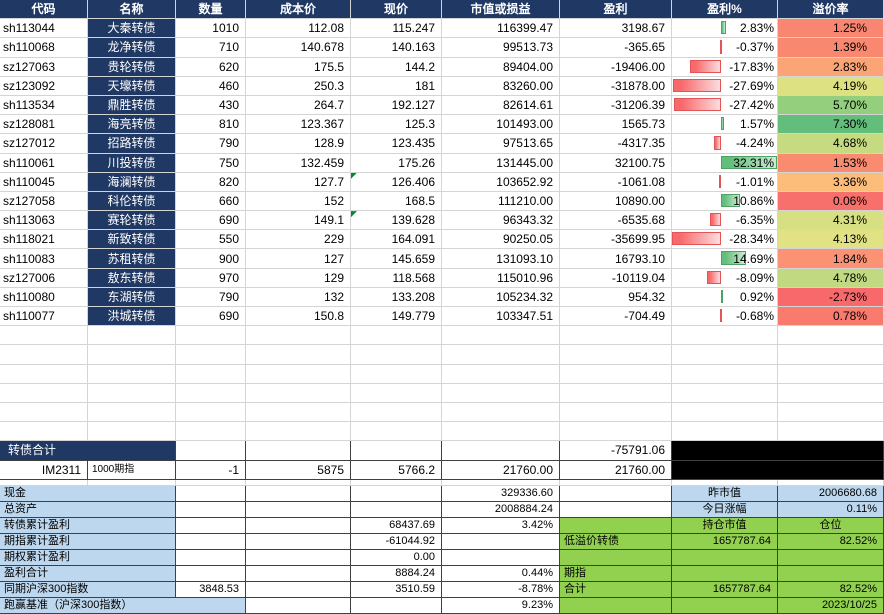 The width and height of the screenshot is (884, 614). I want to click on cost-cell: 149.1, so click(298, 221).